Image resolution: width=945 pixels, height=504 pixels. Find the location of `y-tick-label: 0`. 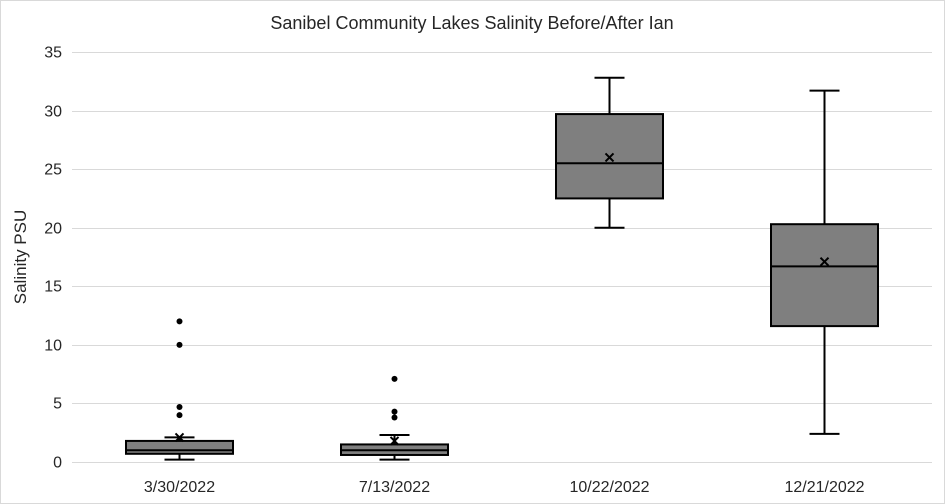

y-tick-label: 0 is located at coordinates (57, 463).